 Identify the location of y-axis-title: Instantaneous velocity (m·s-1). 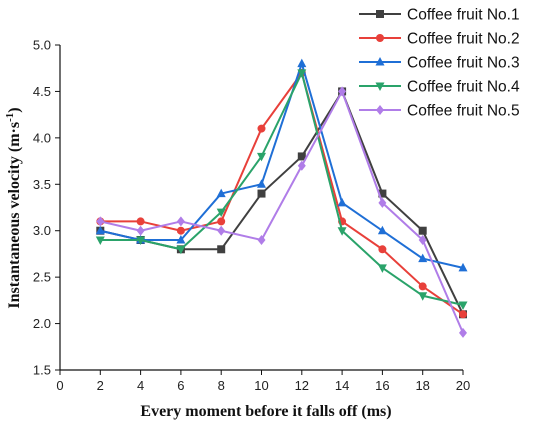
(13, 207).